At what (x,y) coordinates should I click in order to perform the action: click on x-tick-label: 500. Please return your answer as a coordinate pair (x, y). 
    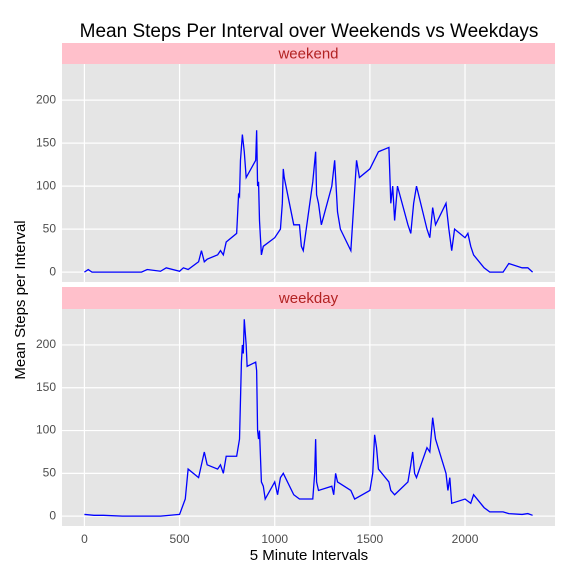
    Looking at the image, I should click on (180, 539).